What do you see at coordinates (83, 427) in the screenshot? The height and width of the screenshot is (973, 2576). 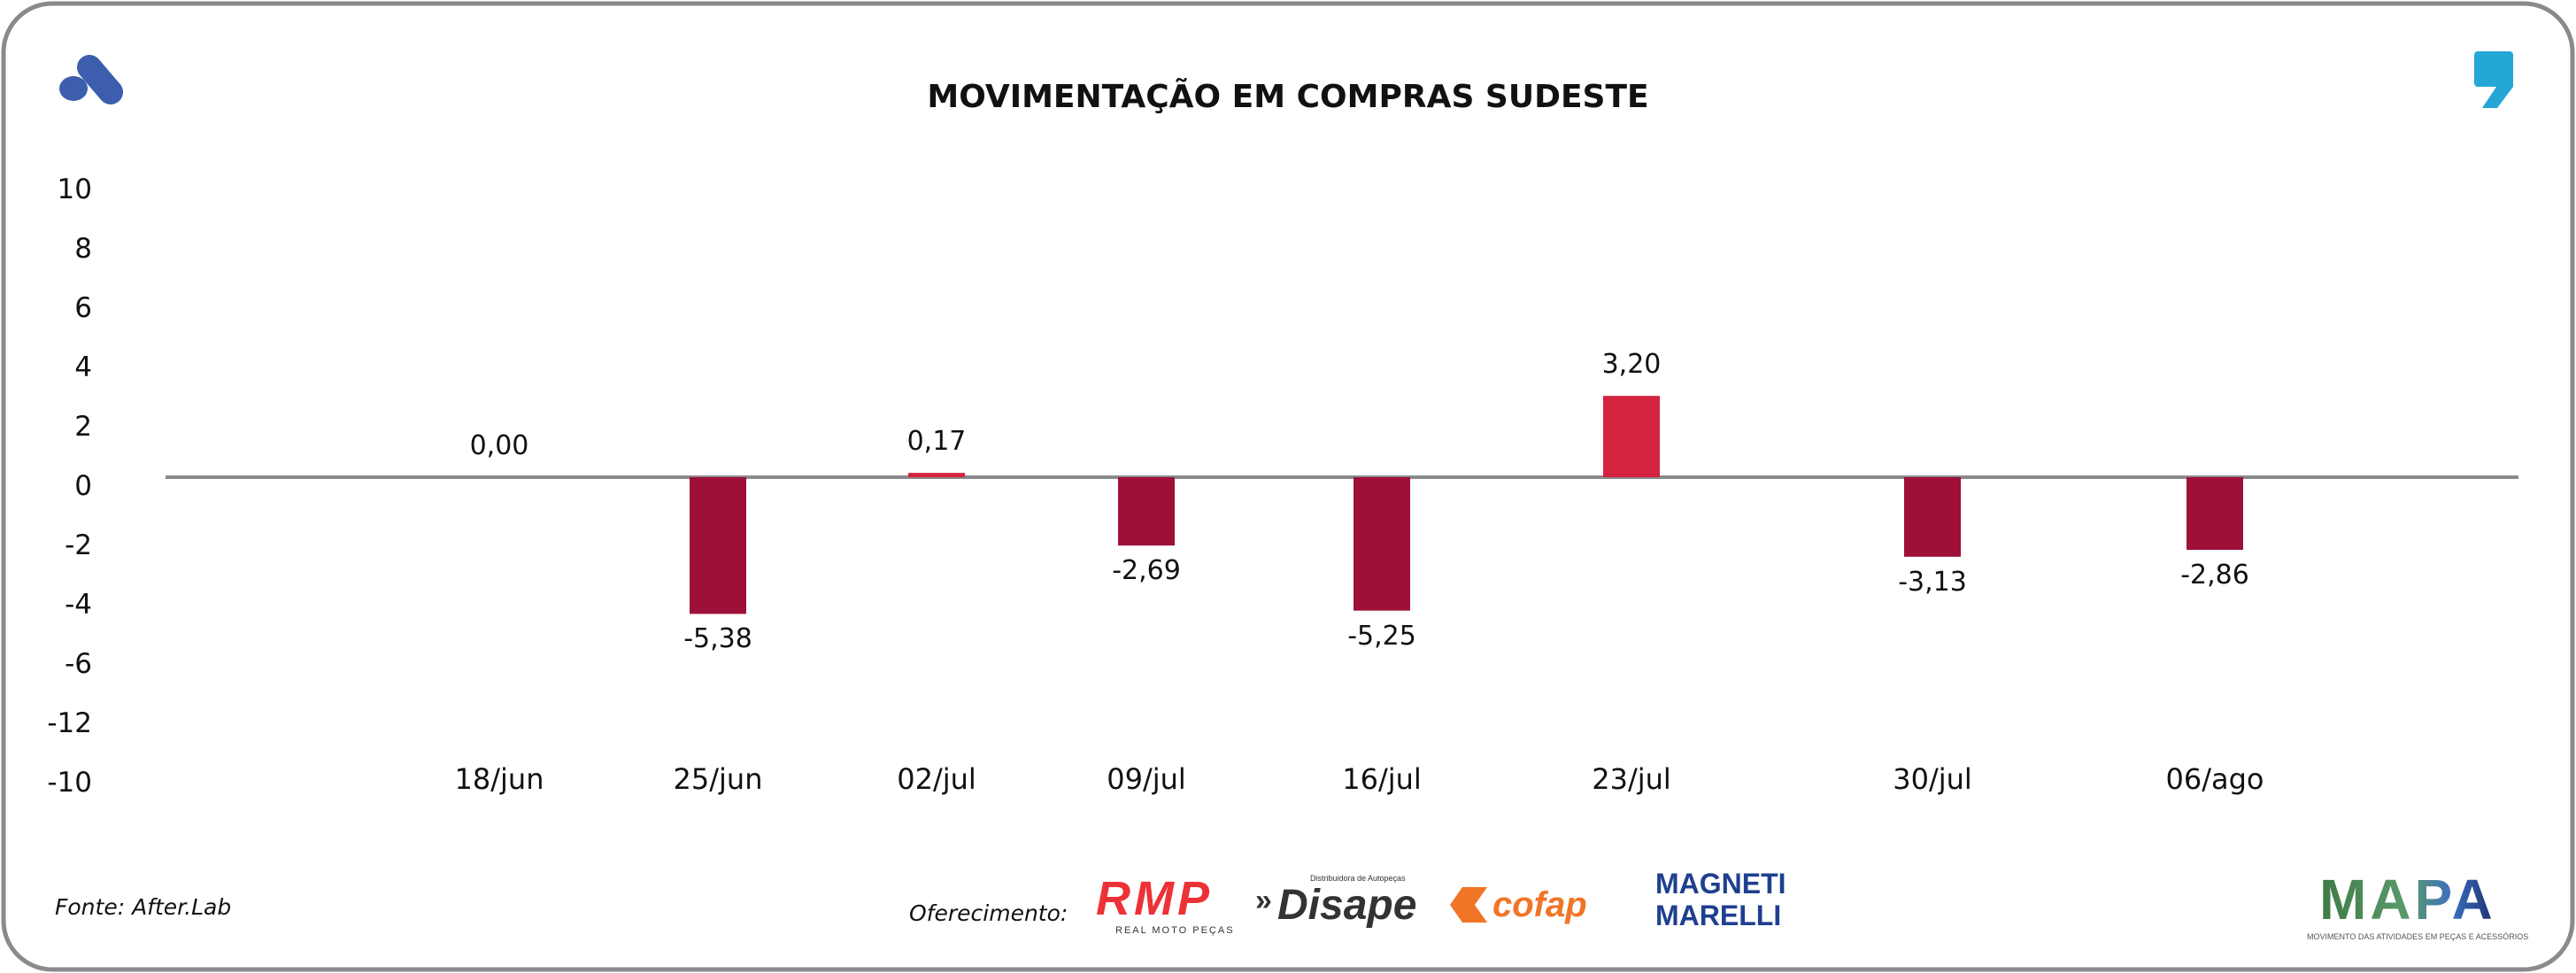 I see `y-tick-label: 2` at bounding box center [83, 427].